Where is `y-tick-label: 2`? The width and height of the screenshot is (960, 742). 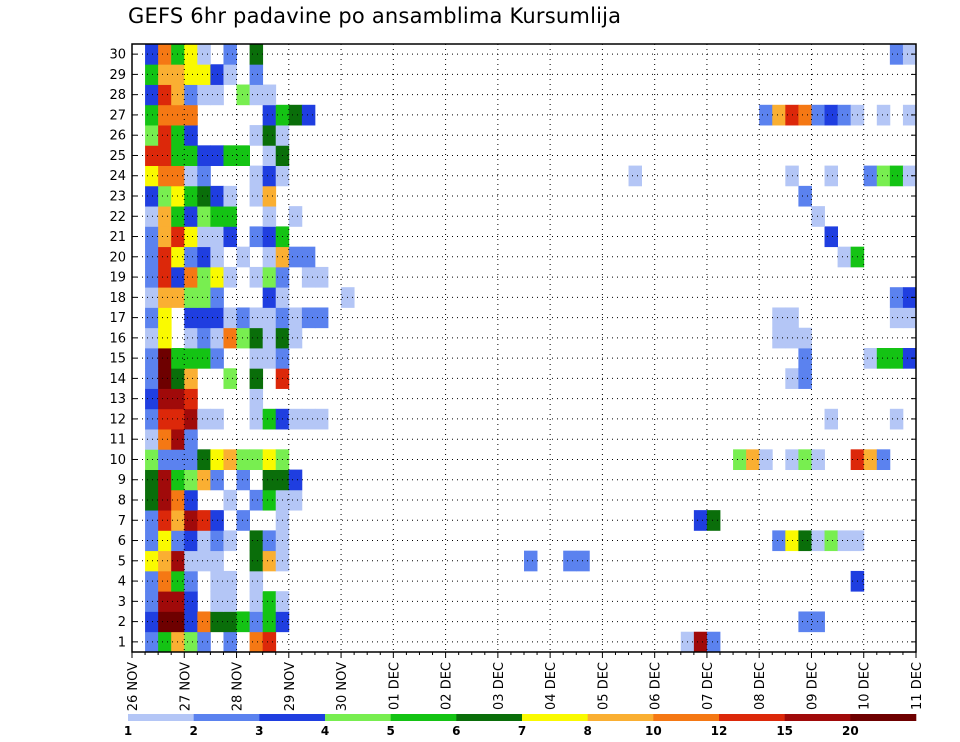 y-tick-label: 2 is located at coordinates (122, 622).